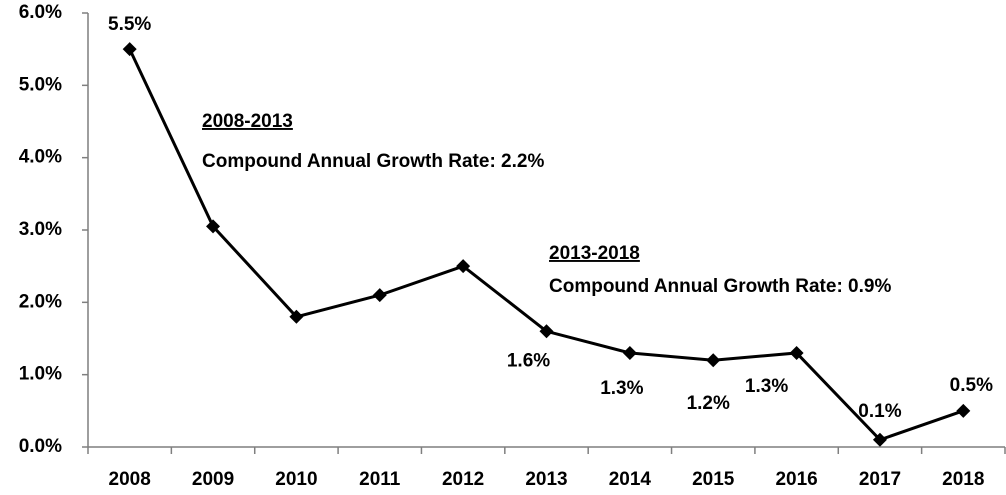  Describe the element at coordinates (713, 479) in the screenshot. I see `x-tick-label: 2015` at that location.